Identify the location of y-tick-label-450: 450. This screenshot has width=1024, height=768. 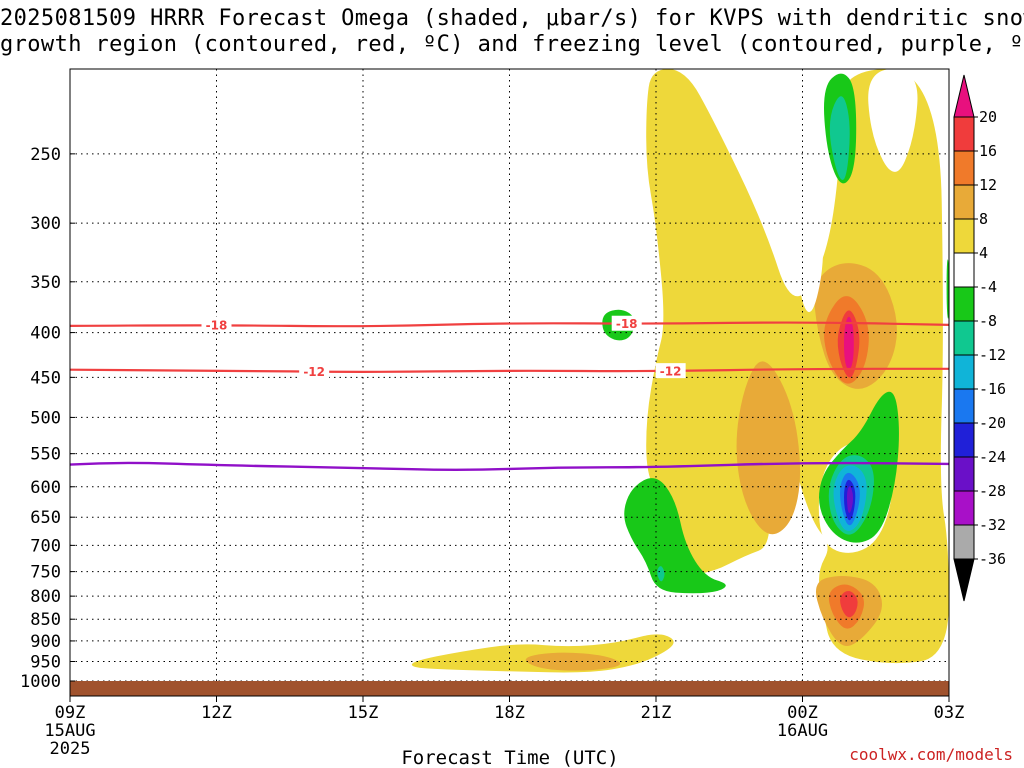
(45, 378).